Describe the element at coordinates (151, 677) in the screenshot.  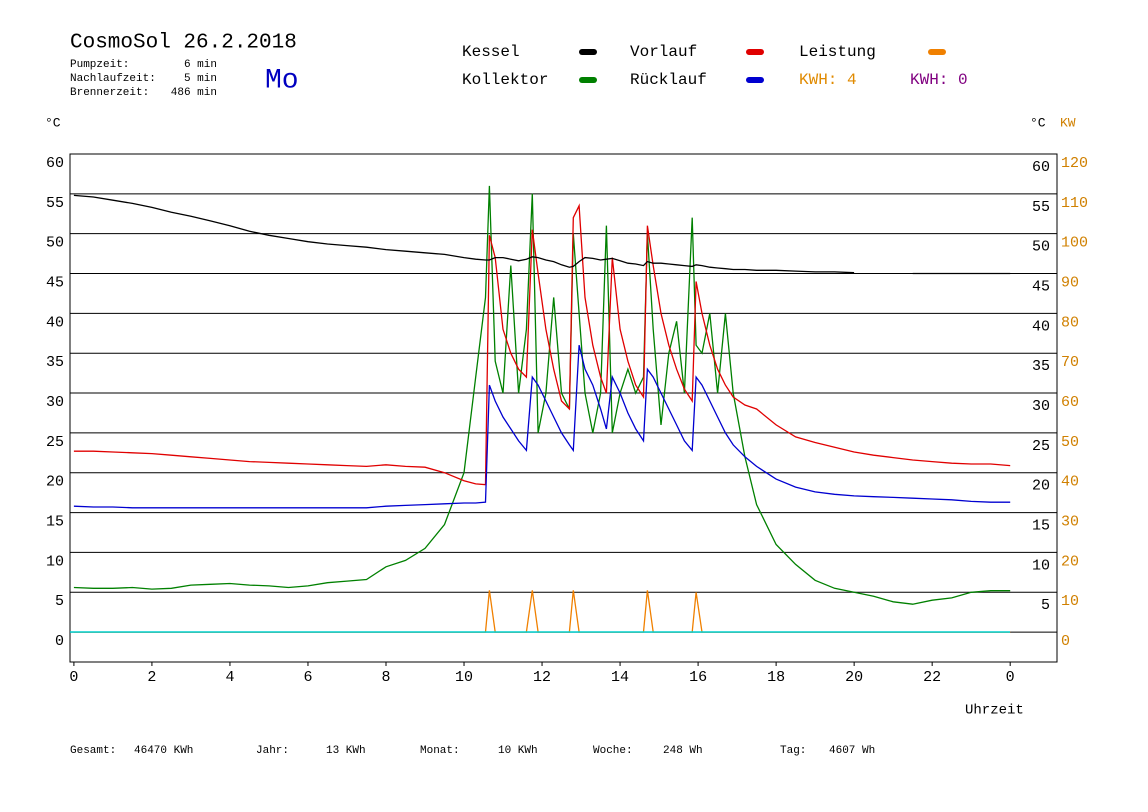
I see `x-tick-label: 2` at that location.